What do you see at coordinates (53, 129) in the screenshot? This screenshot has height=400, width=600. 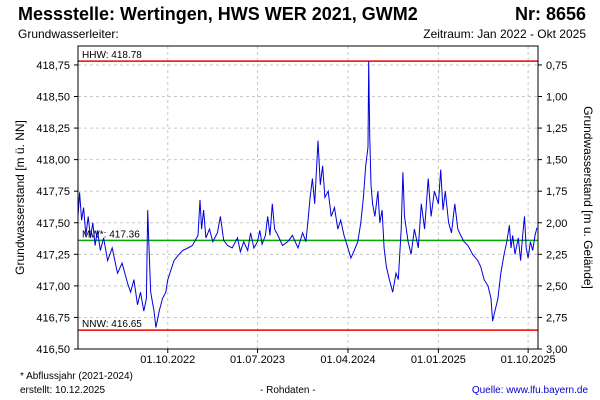 I see `y-tick-label-left: 418,25` at bounding box center [53, 129].